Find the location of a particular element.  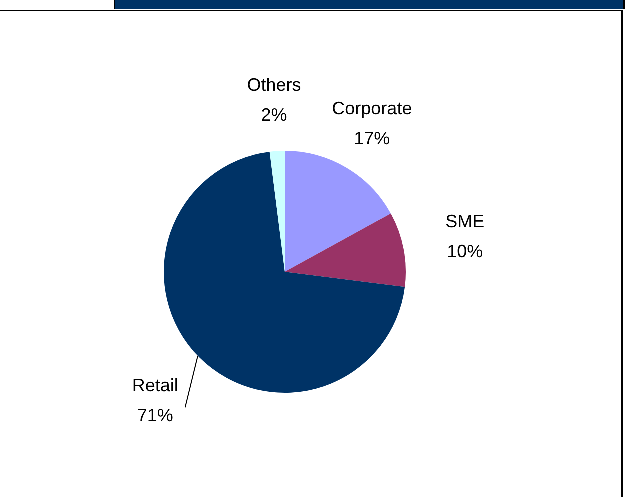

data-label: 71% is located at coordinates (155, 416).